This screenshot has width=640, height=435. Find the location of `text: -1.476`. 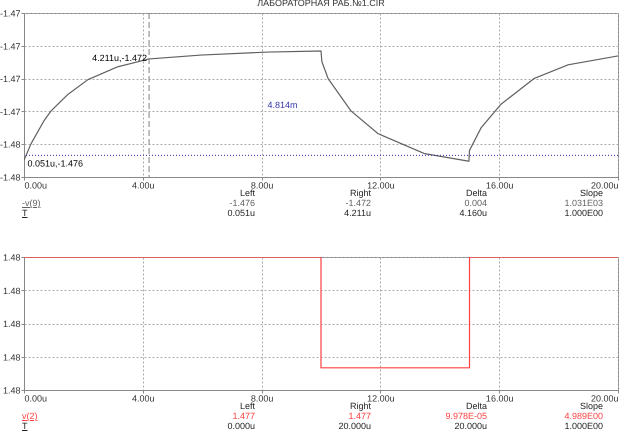

text: -1.476 is located at coordinates (242, 203).